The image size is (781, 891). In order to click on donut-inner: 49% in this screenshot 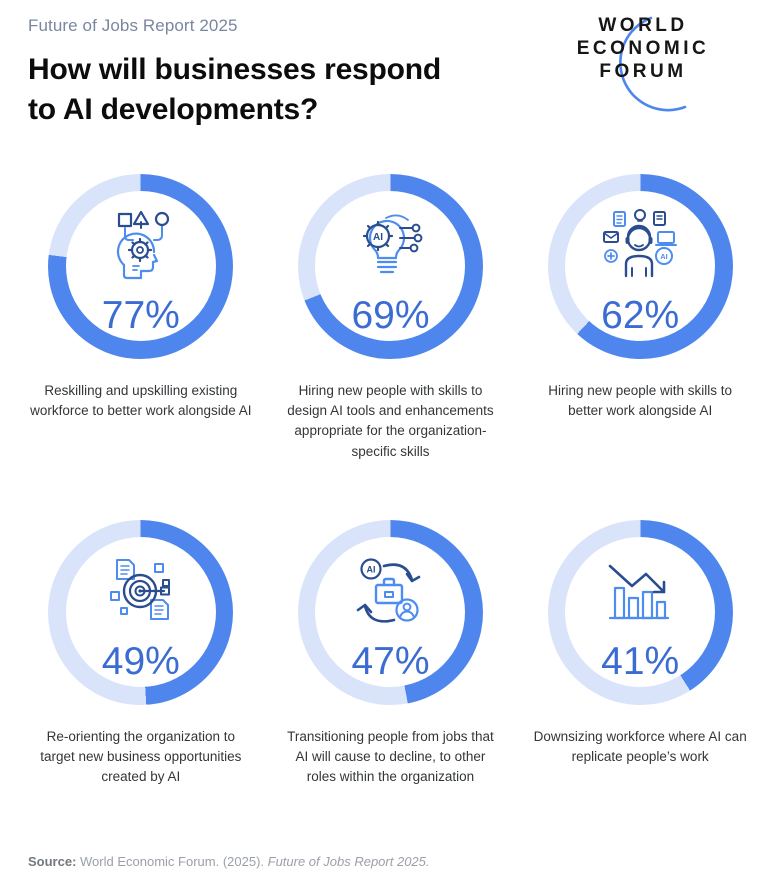, I will do `click(140, 612)`.